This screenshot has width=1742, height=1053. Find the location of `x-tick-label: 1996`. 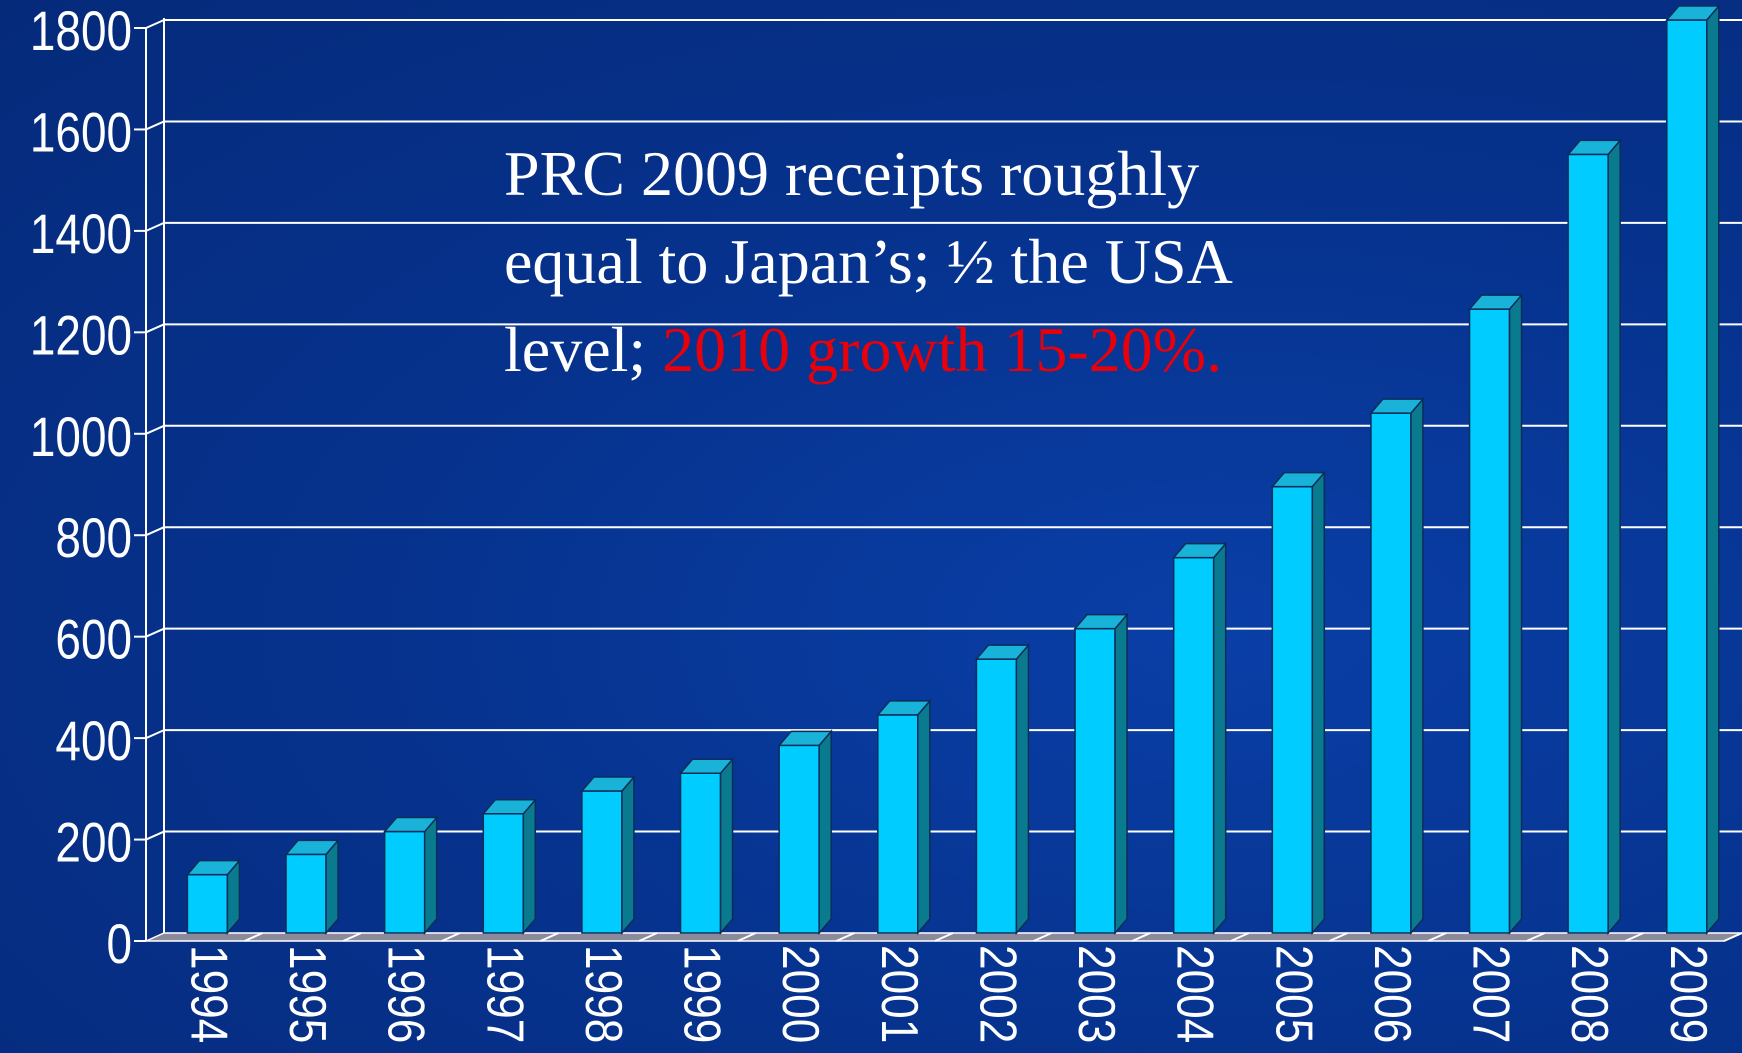

x-tick-label: 1996 is located at coordinates (406, 994).